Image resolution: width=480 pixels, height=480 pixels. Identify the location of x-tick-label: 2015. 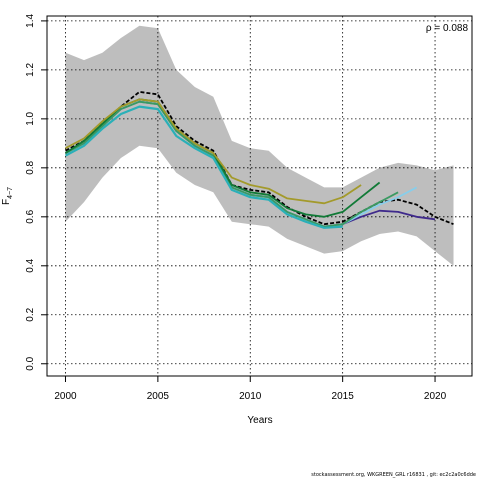
(343, 396).